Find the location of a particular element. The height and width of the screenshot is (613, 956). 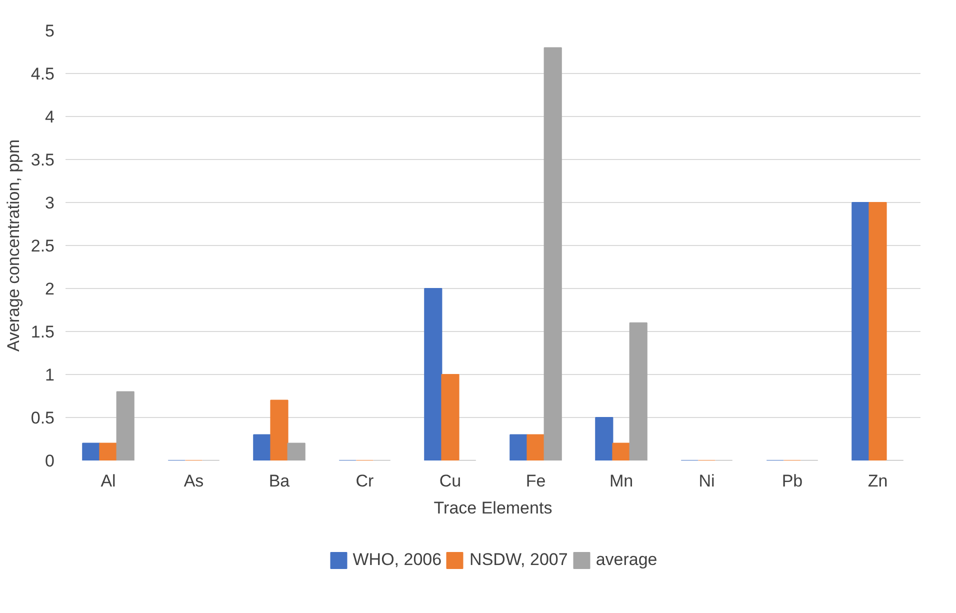

x-tick-label: Mn is located at coordinates (621, 481).